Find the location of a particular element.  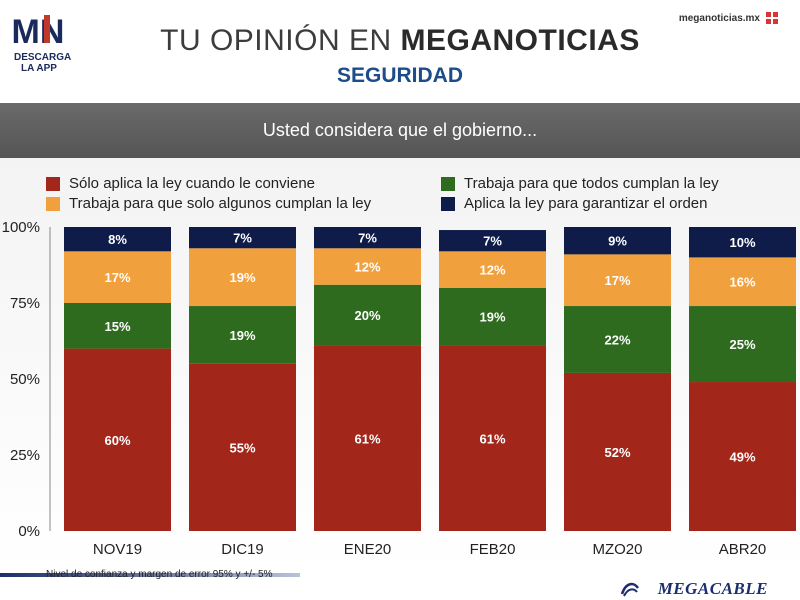

download-app-caption: DESCARGA LA APP is located at coordinates (43, 63).